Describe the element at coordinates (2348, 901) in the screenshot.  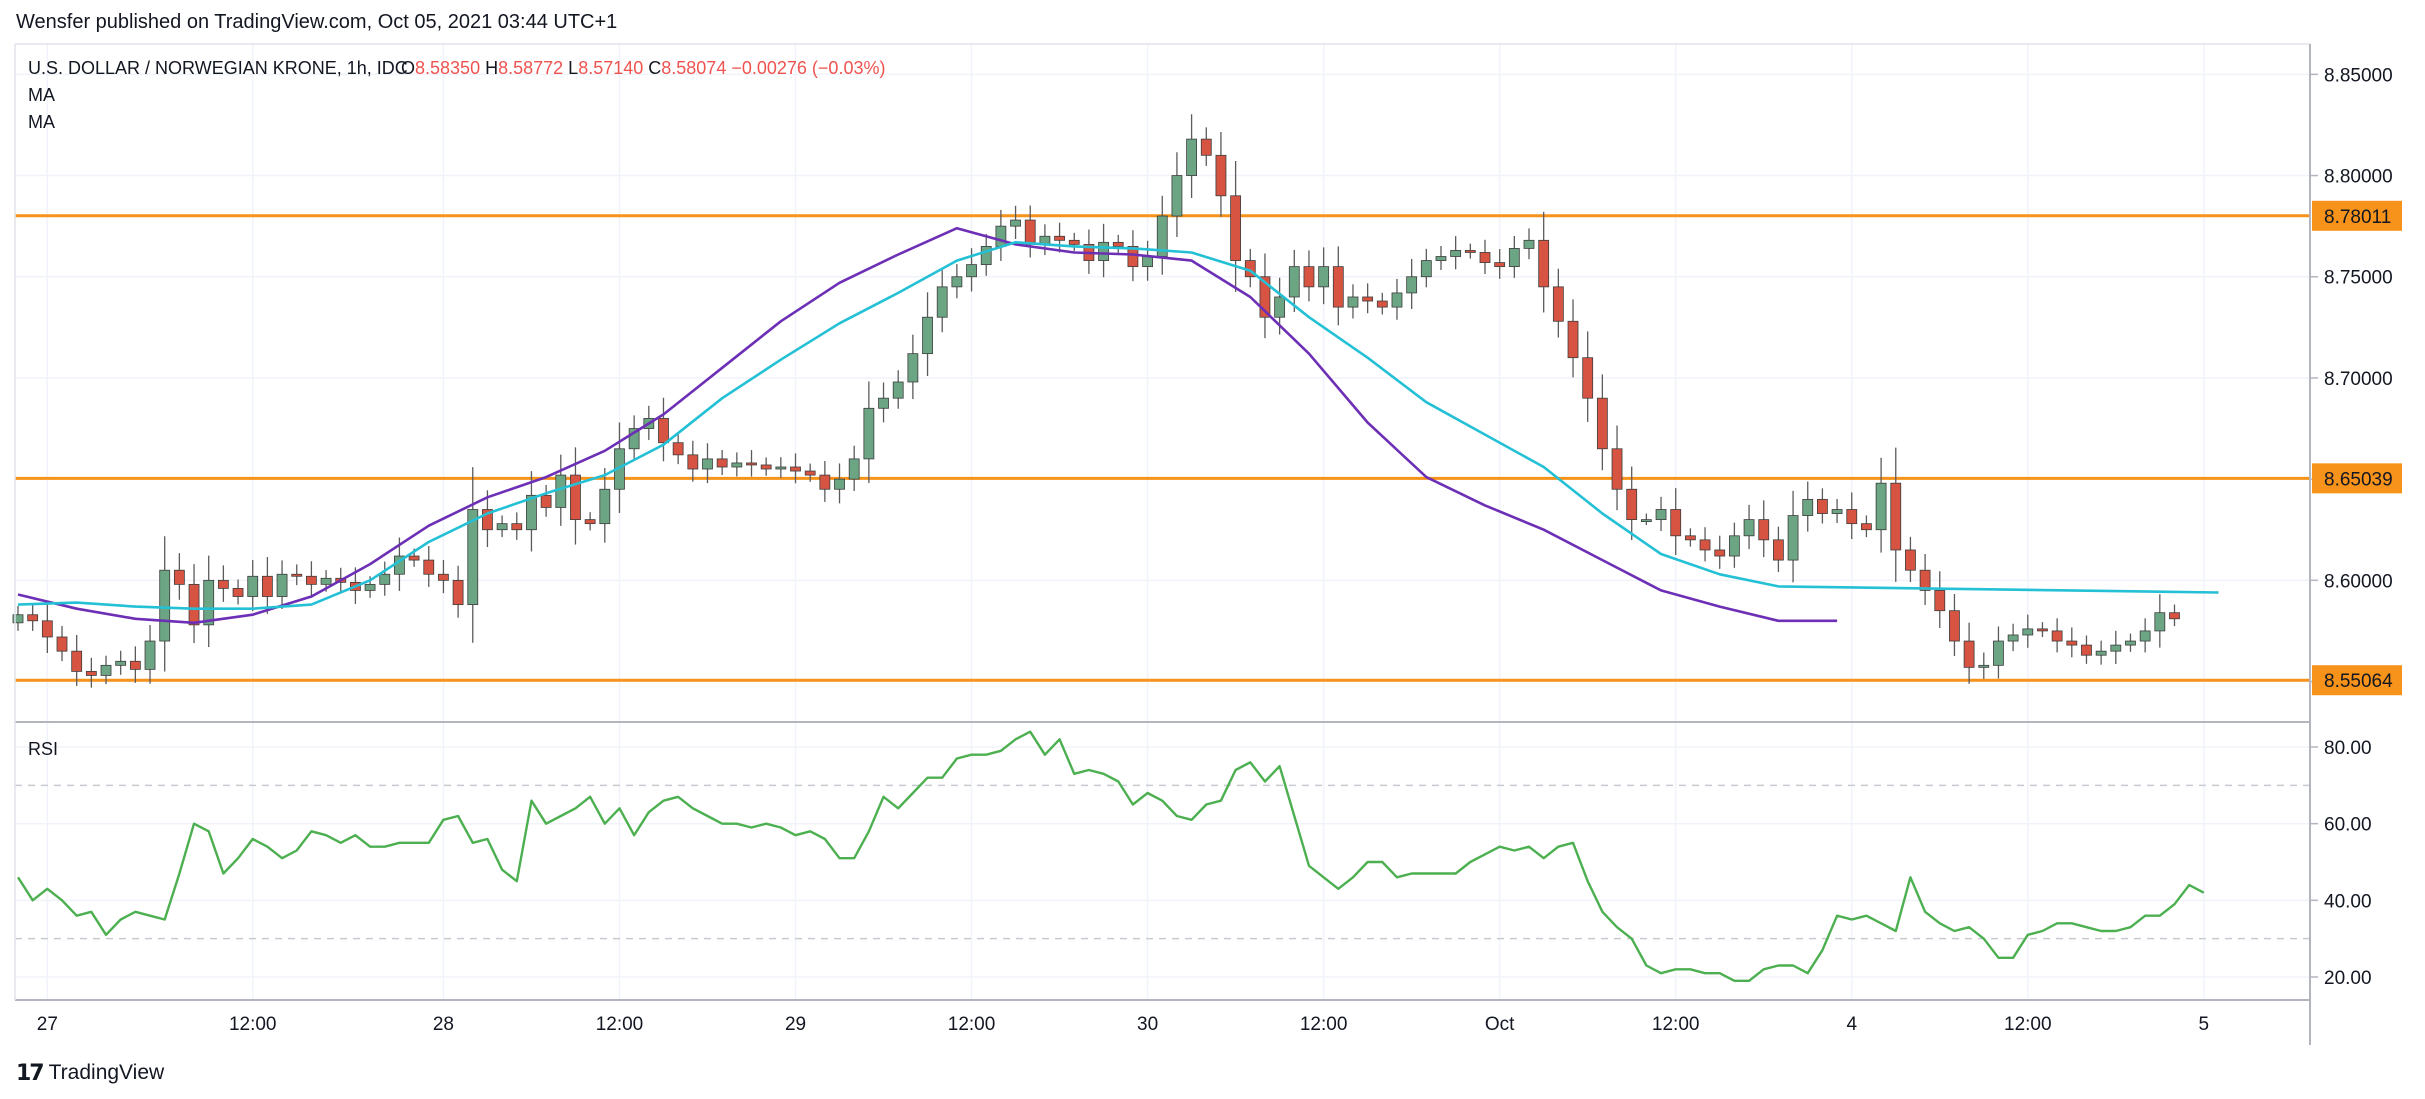
I see `rsi-tick-label: 40.00` at that location.